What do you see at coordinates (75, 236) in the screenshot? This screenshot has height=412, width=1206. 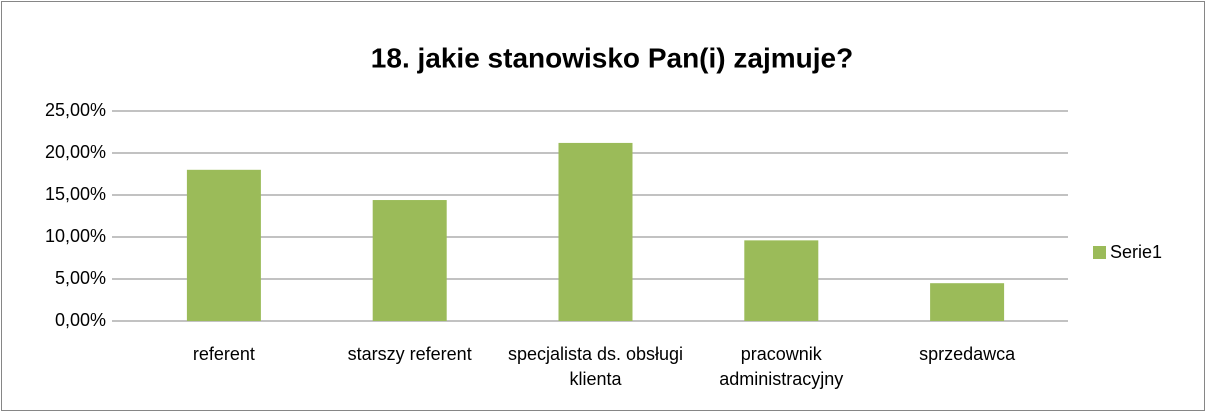 I see `y-tick-label: 10,00%` at bounding box center [75, 236].